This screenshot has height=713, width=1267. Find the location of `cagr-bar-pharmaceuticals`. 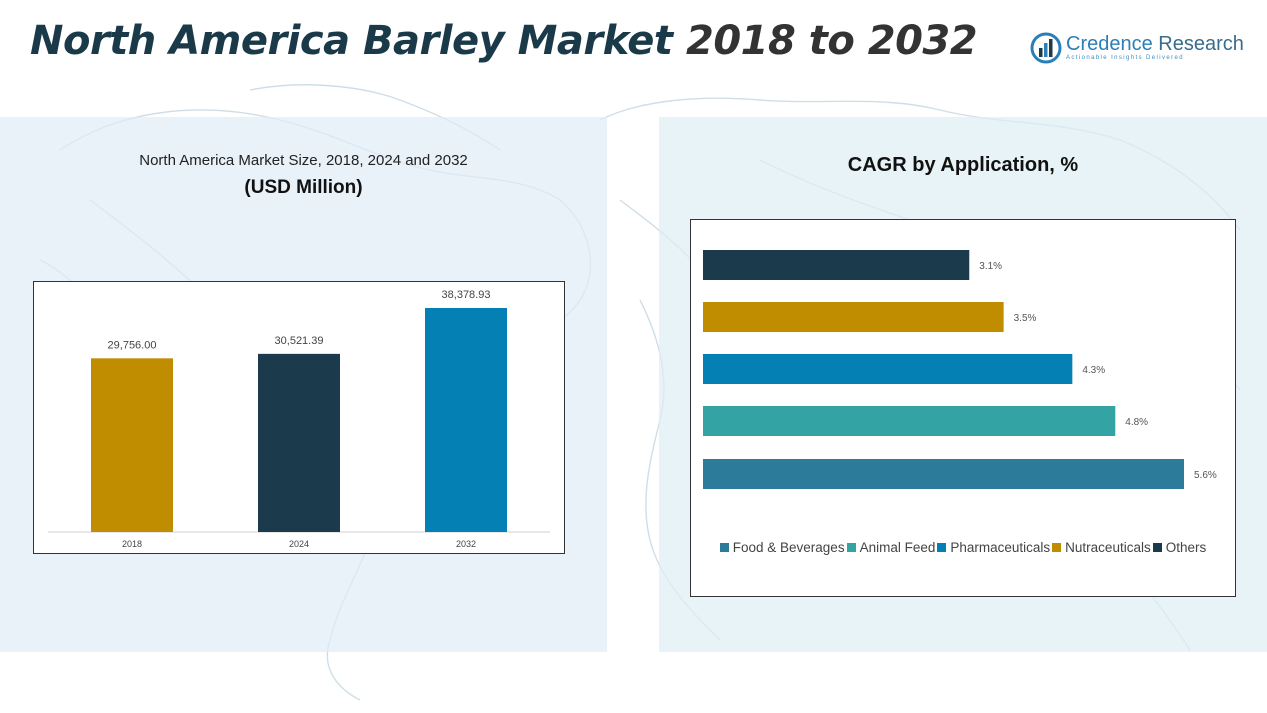

cagr-bar-pharmaceuticals is located at coordinates (888, 369).